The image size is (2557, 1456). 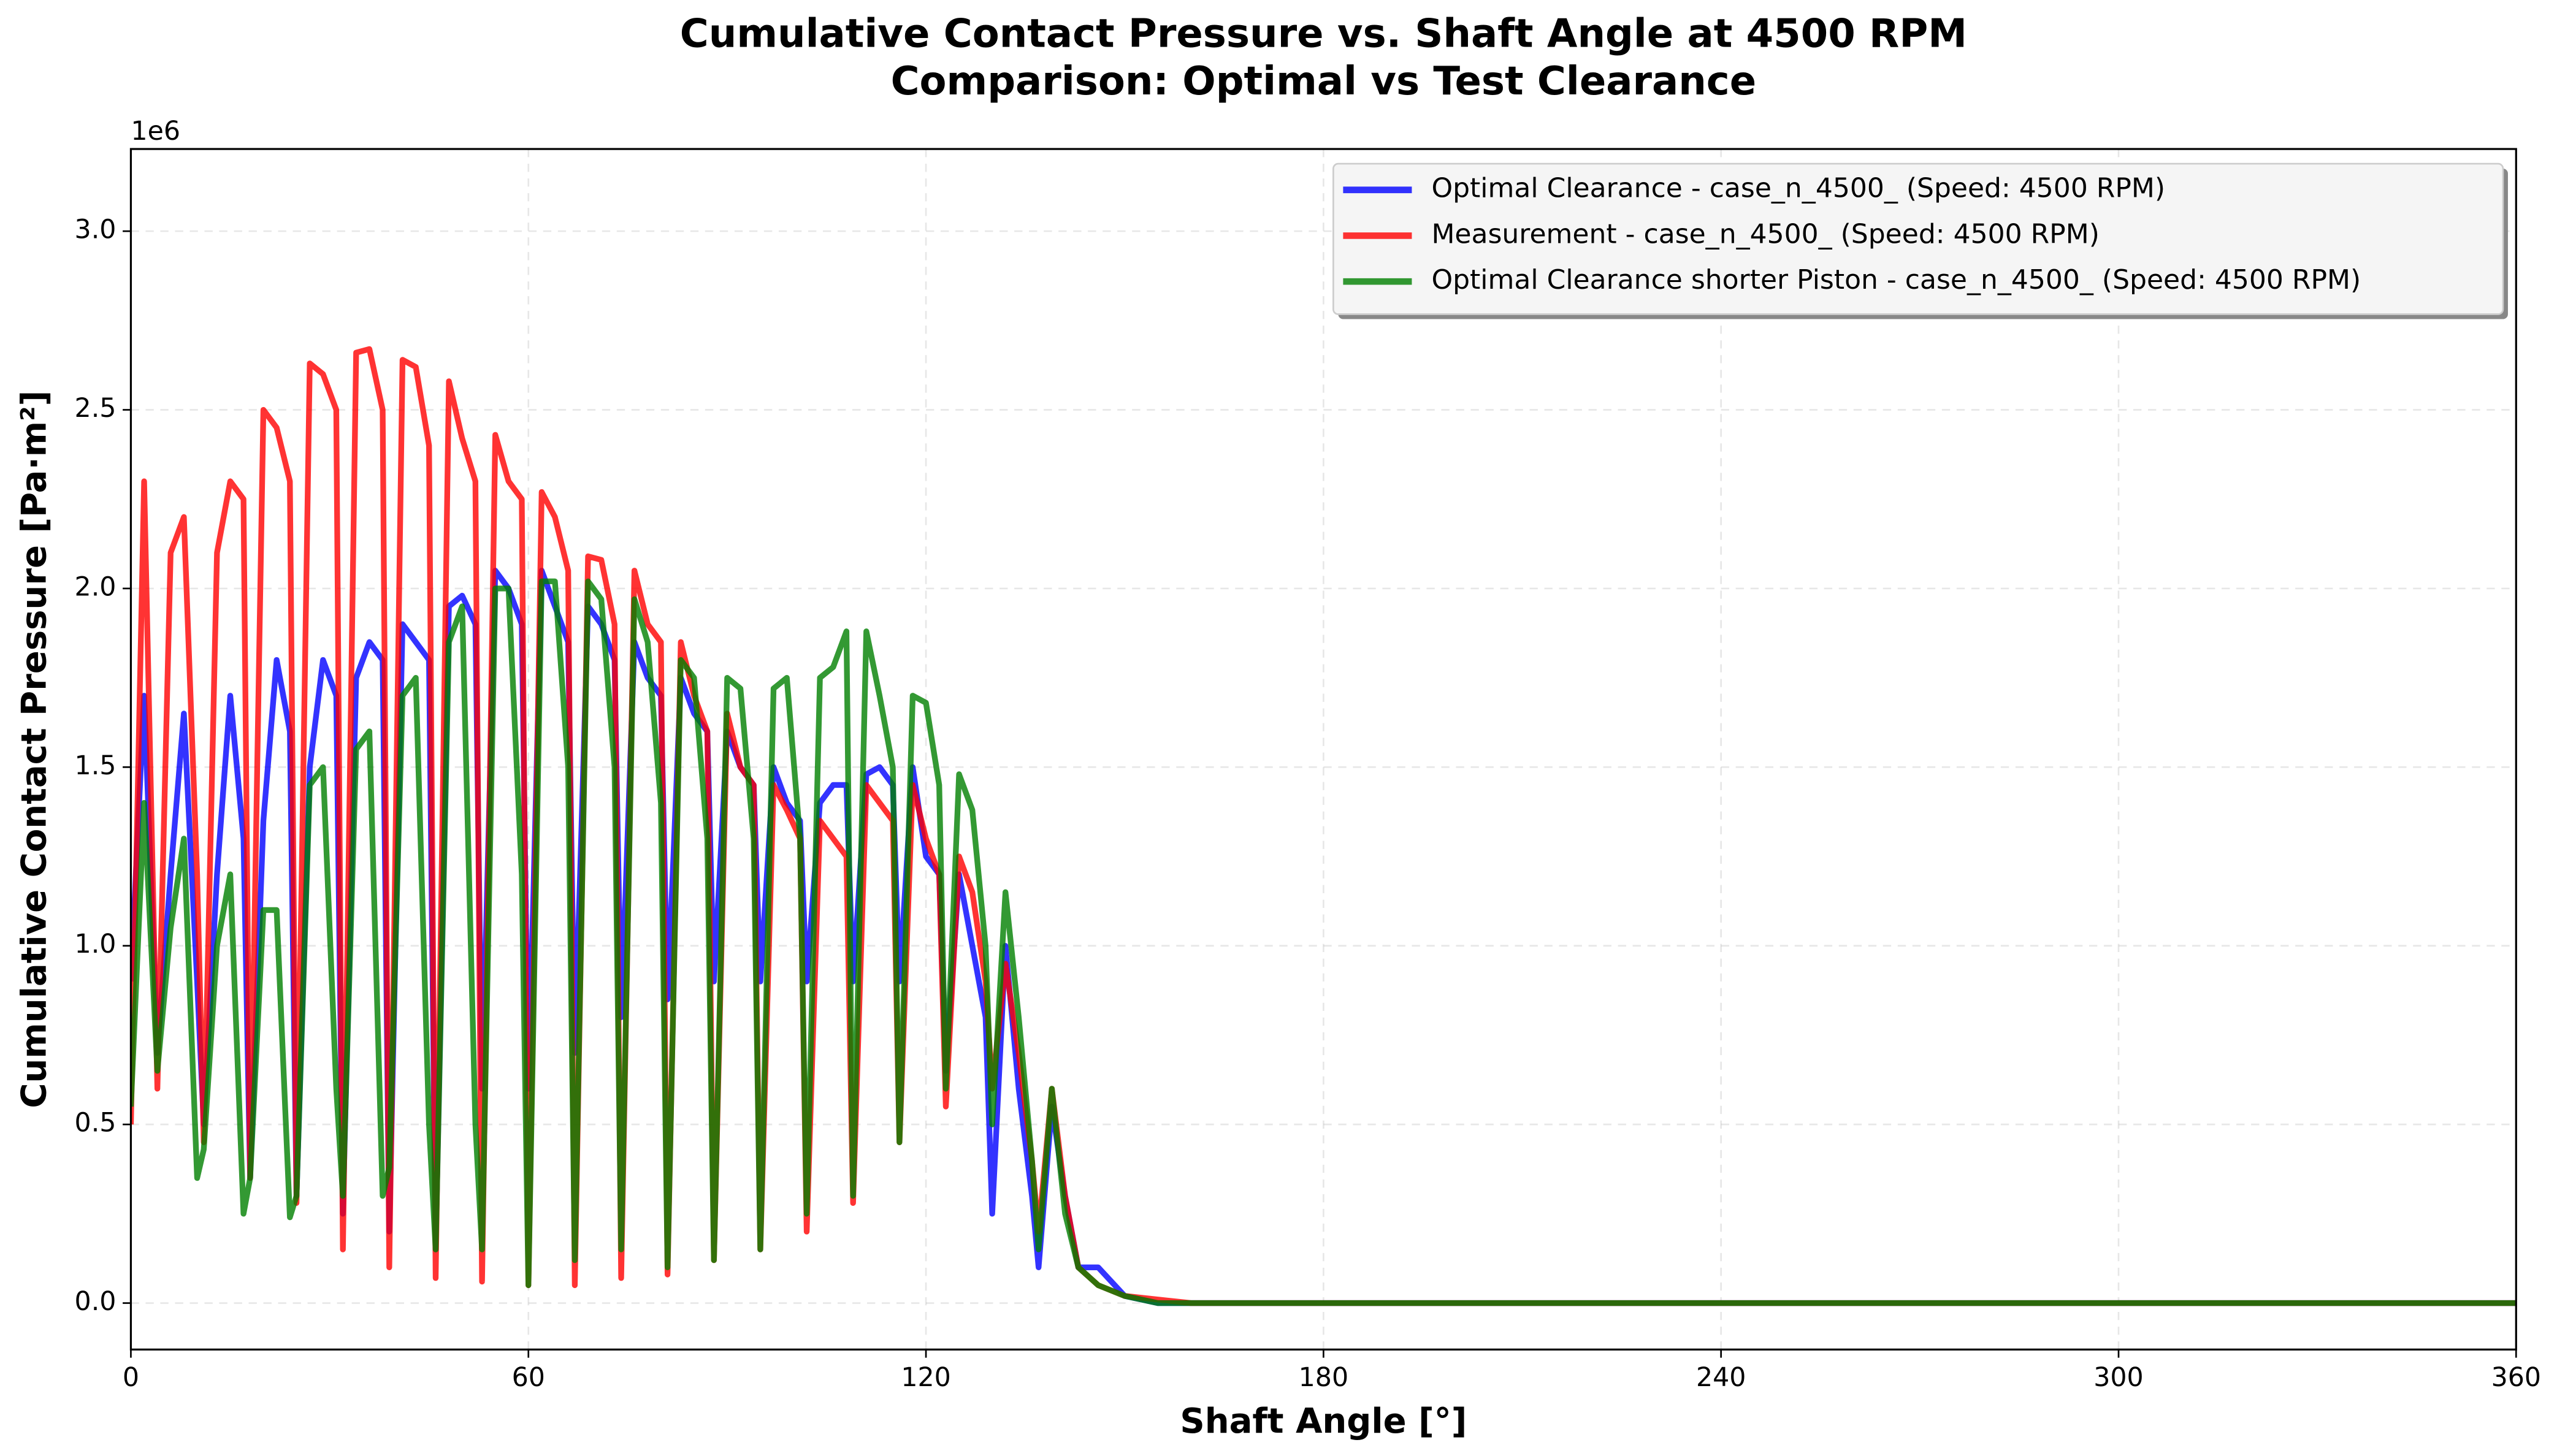 What do you see at coordinates (96, 586) in the screenshot?
I see `y-tick-label: 2.0` at bounding box center [96, 586].